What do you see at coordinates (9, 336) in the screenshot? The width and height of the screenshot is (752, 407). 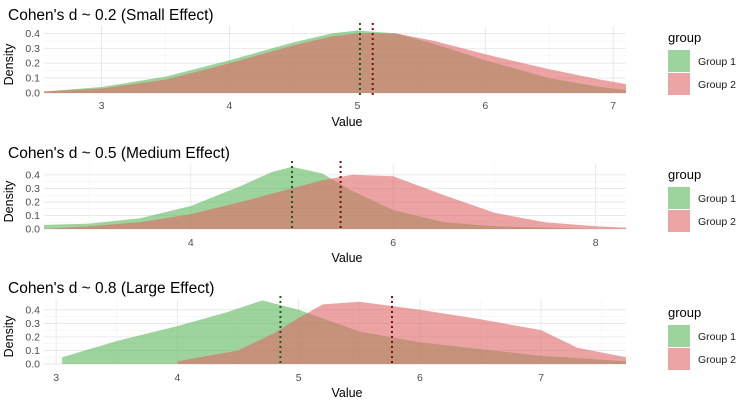 I see `chart-3-y-axis-title: Density` at bounding box center [9, 336].